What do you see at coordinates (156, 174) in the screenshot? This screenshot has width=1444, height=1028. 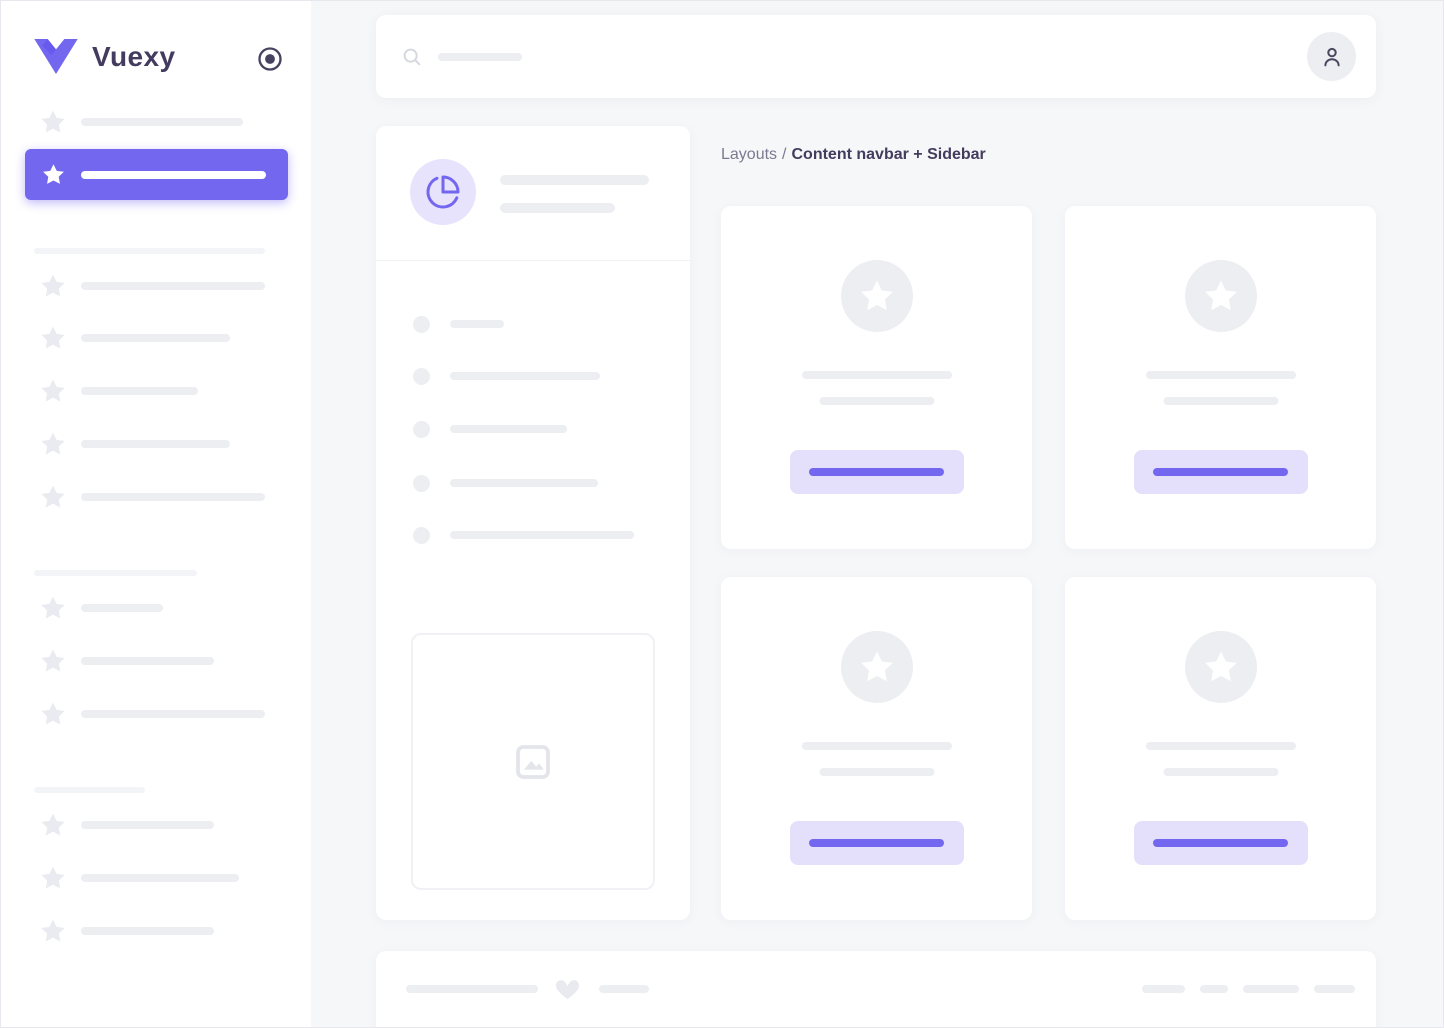 I see `sidebar-item-active` at bounding box center [156, 174].